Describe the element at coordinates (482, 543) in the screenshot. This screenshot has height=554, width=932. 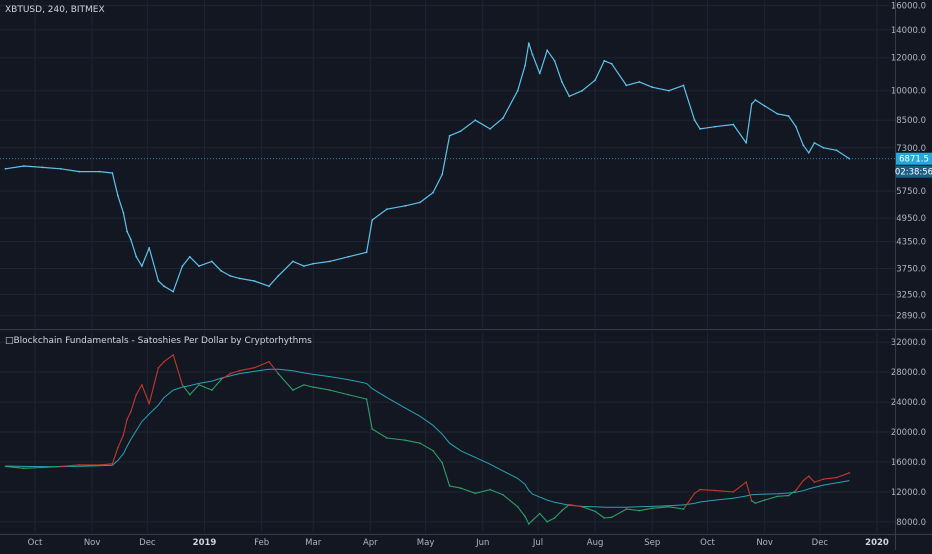
I see `time-axis-tick-label: Jun` at that location.